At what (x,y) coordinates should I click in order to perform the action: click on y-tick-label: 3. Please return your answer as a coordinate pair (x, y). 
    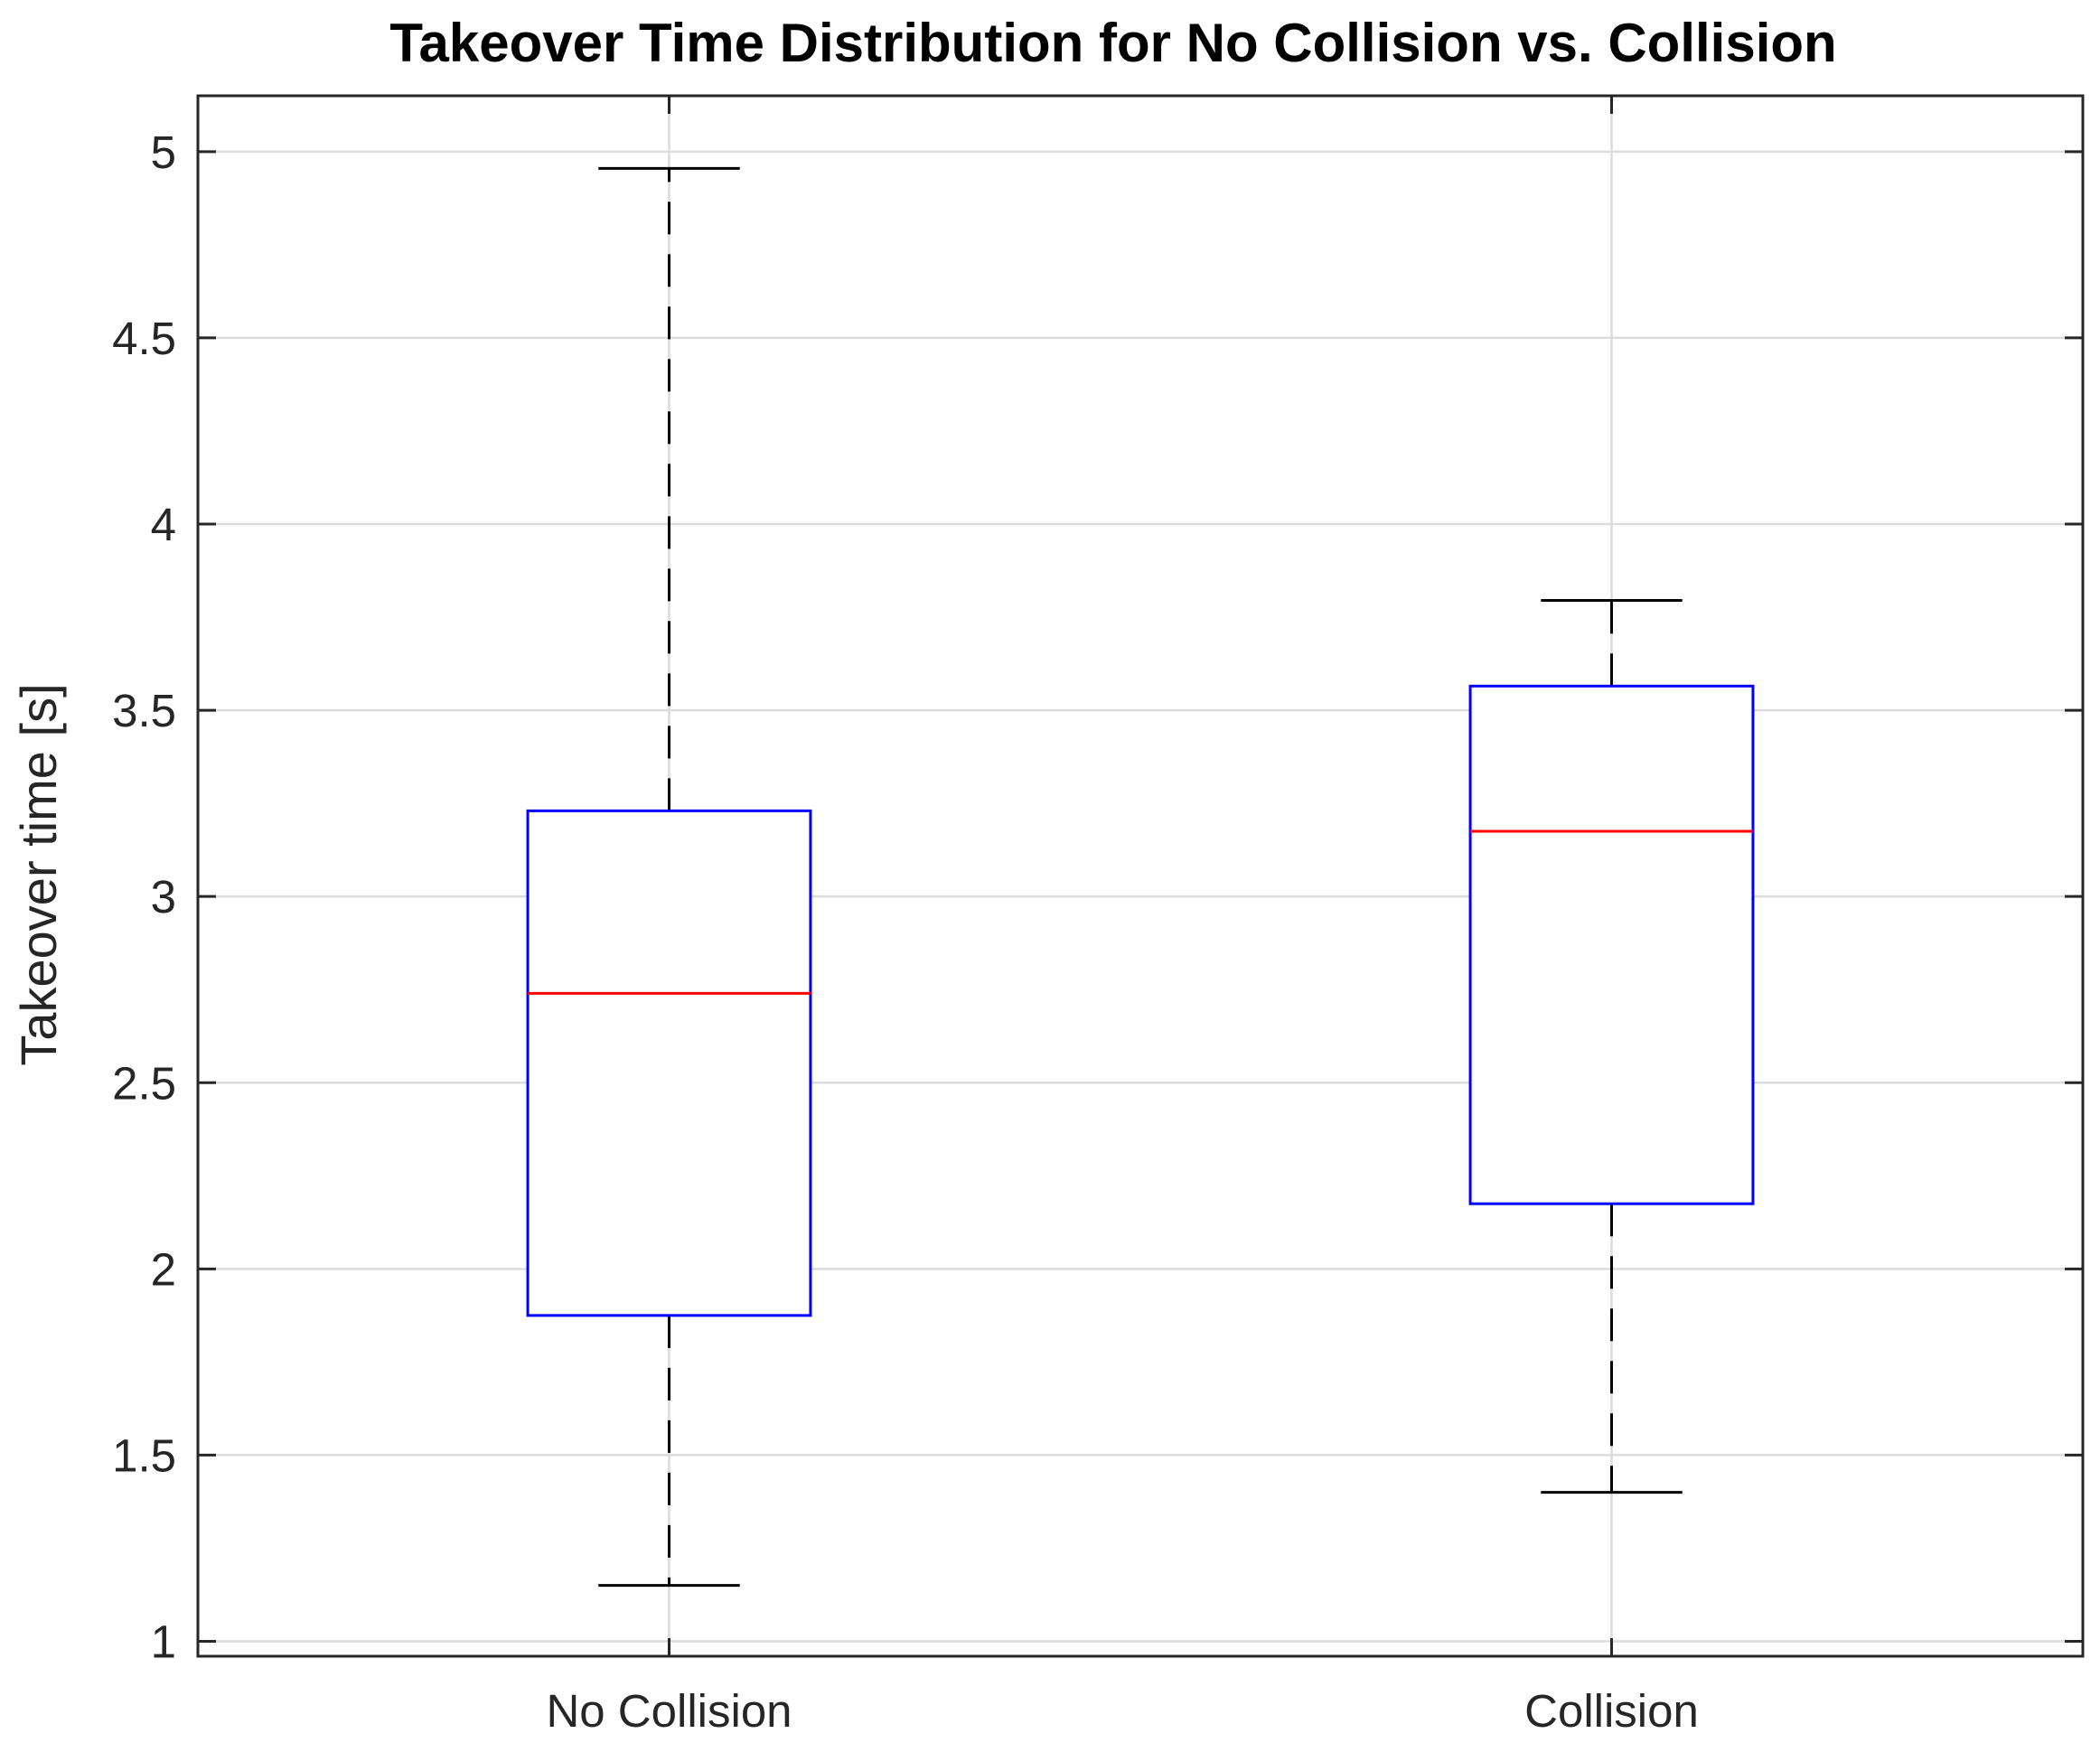
    Looking at the image, I should click on (163, 897).